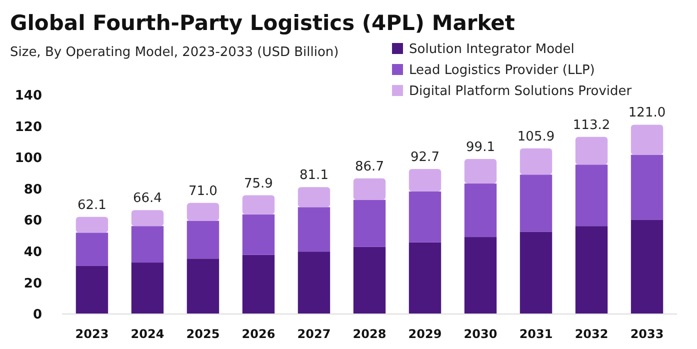 The height and width of the screenshot is (349, 697). Describe the element at coordinates (203, 191) in the screenshot. I see `total-label: 71.0` at that location.